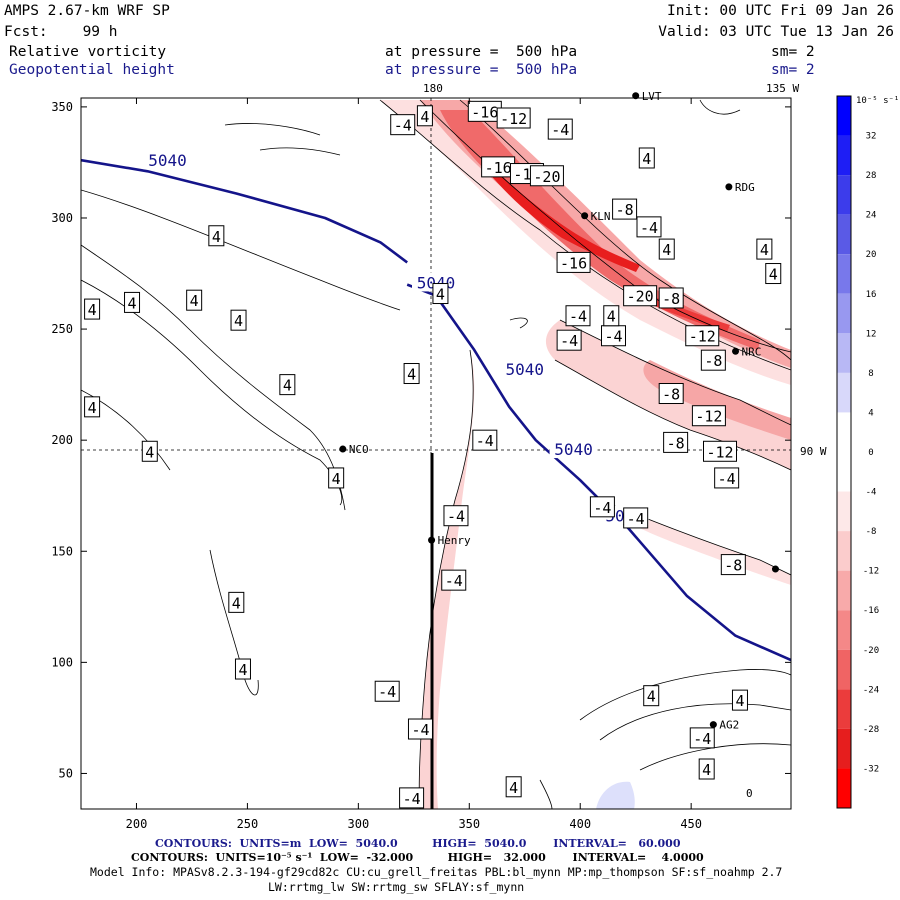  I want to click on field1-level: at pressure = 500 hPa, so click(481, 52).